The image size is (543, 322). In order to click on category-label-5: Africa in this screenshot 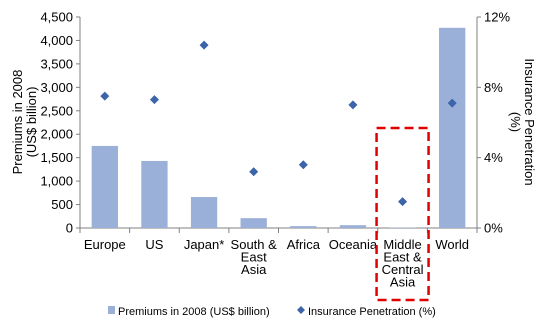, I will do `click(304, 244)`.